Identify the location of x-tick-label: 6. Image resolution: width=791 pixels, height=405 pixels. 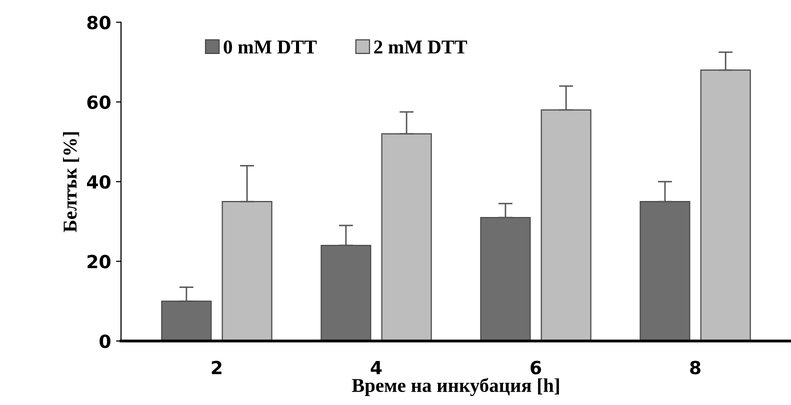
(536, 367).